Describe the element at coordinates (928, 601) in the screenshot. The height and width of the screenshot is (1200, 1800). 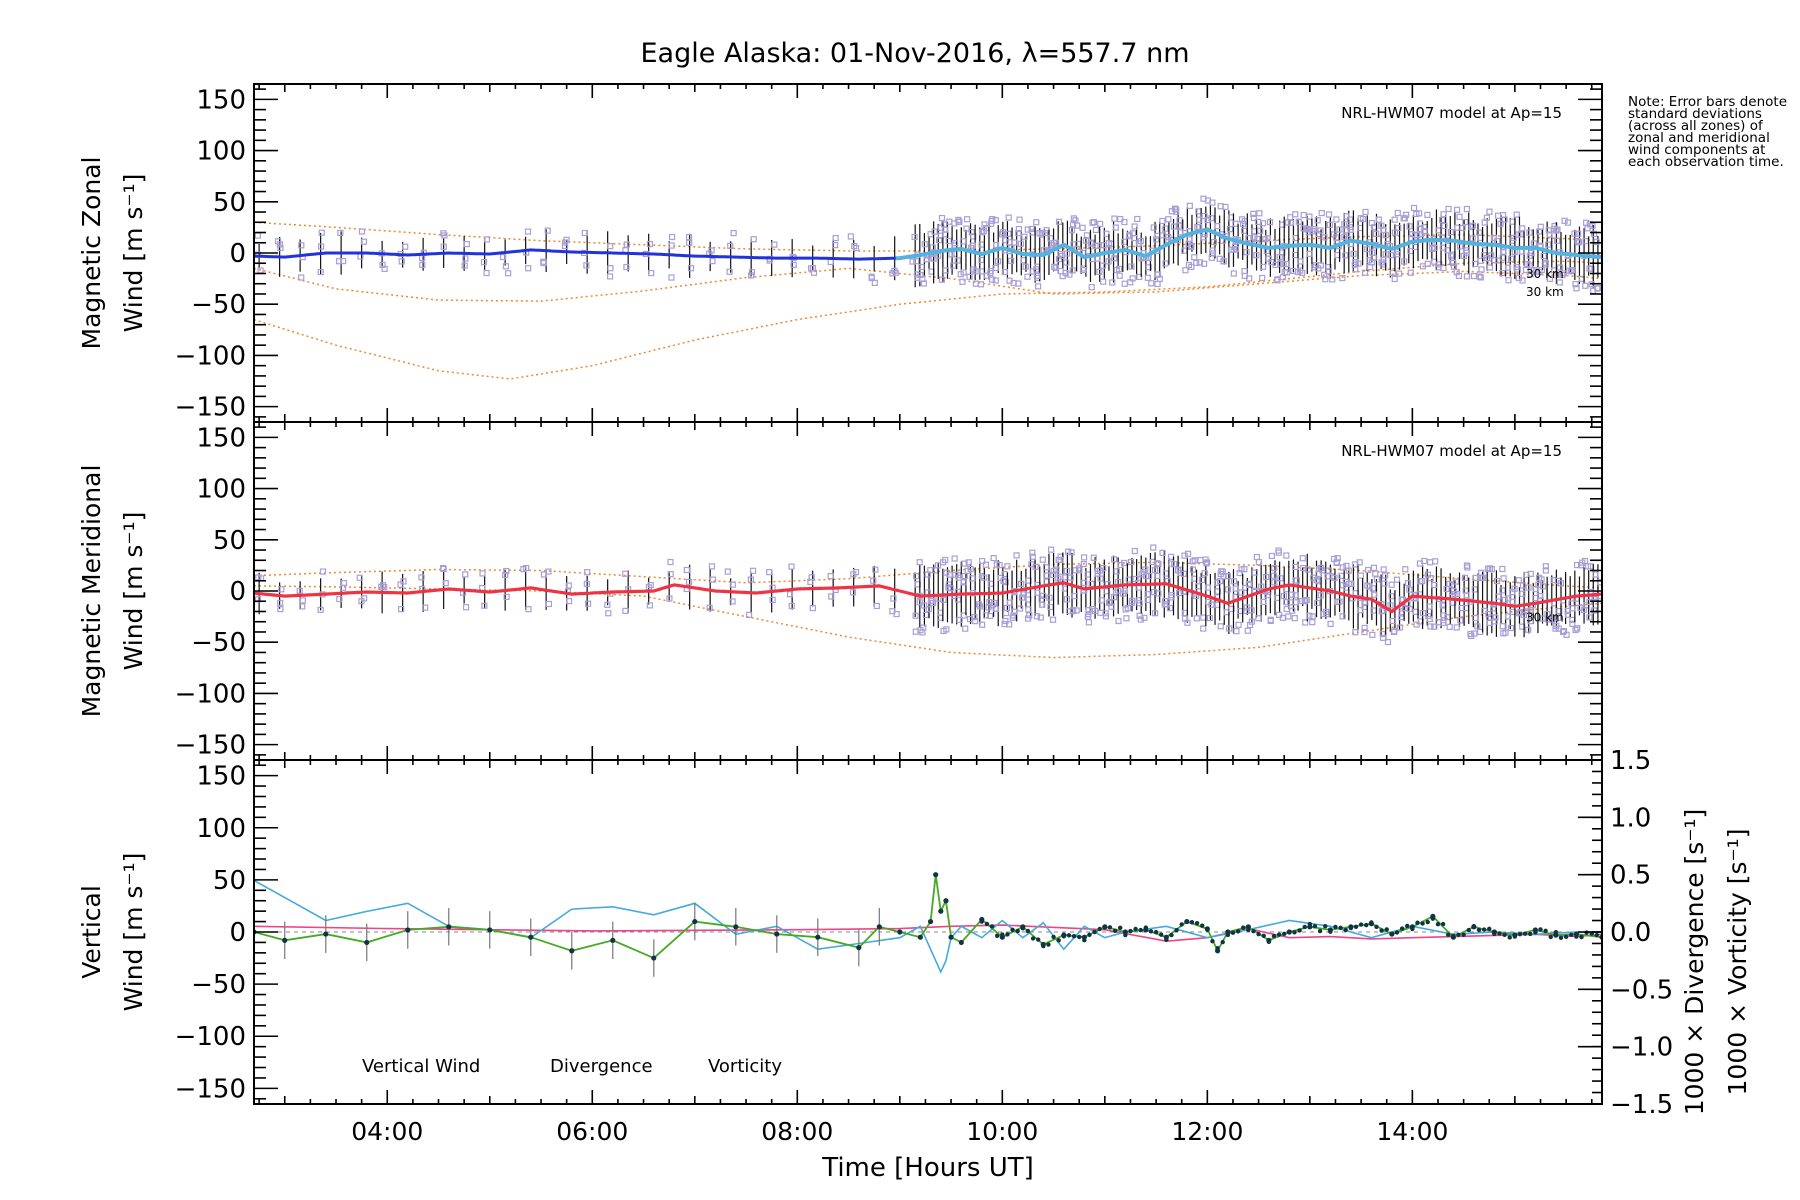
I see `plot-area-meridional` at that location.